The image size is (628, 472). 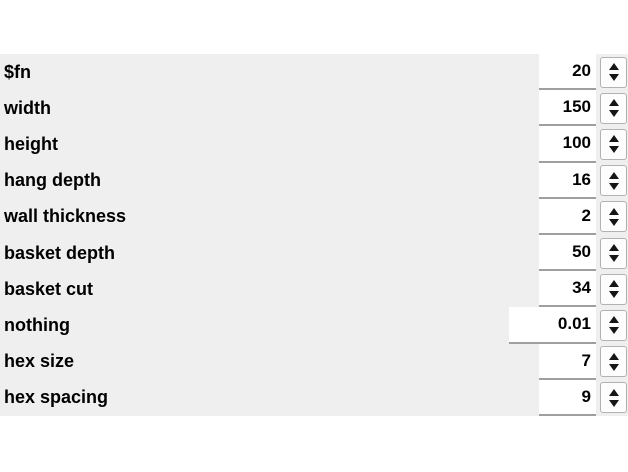 I want to click on parameter-label: hex spacing, so click(x=56, y=397).